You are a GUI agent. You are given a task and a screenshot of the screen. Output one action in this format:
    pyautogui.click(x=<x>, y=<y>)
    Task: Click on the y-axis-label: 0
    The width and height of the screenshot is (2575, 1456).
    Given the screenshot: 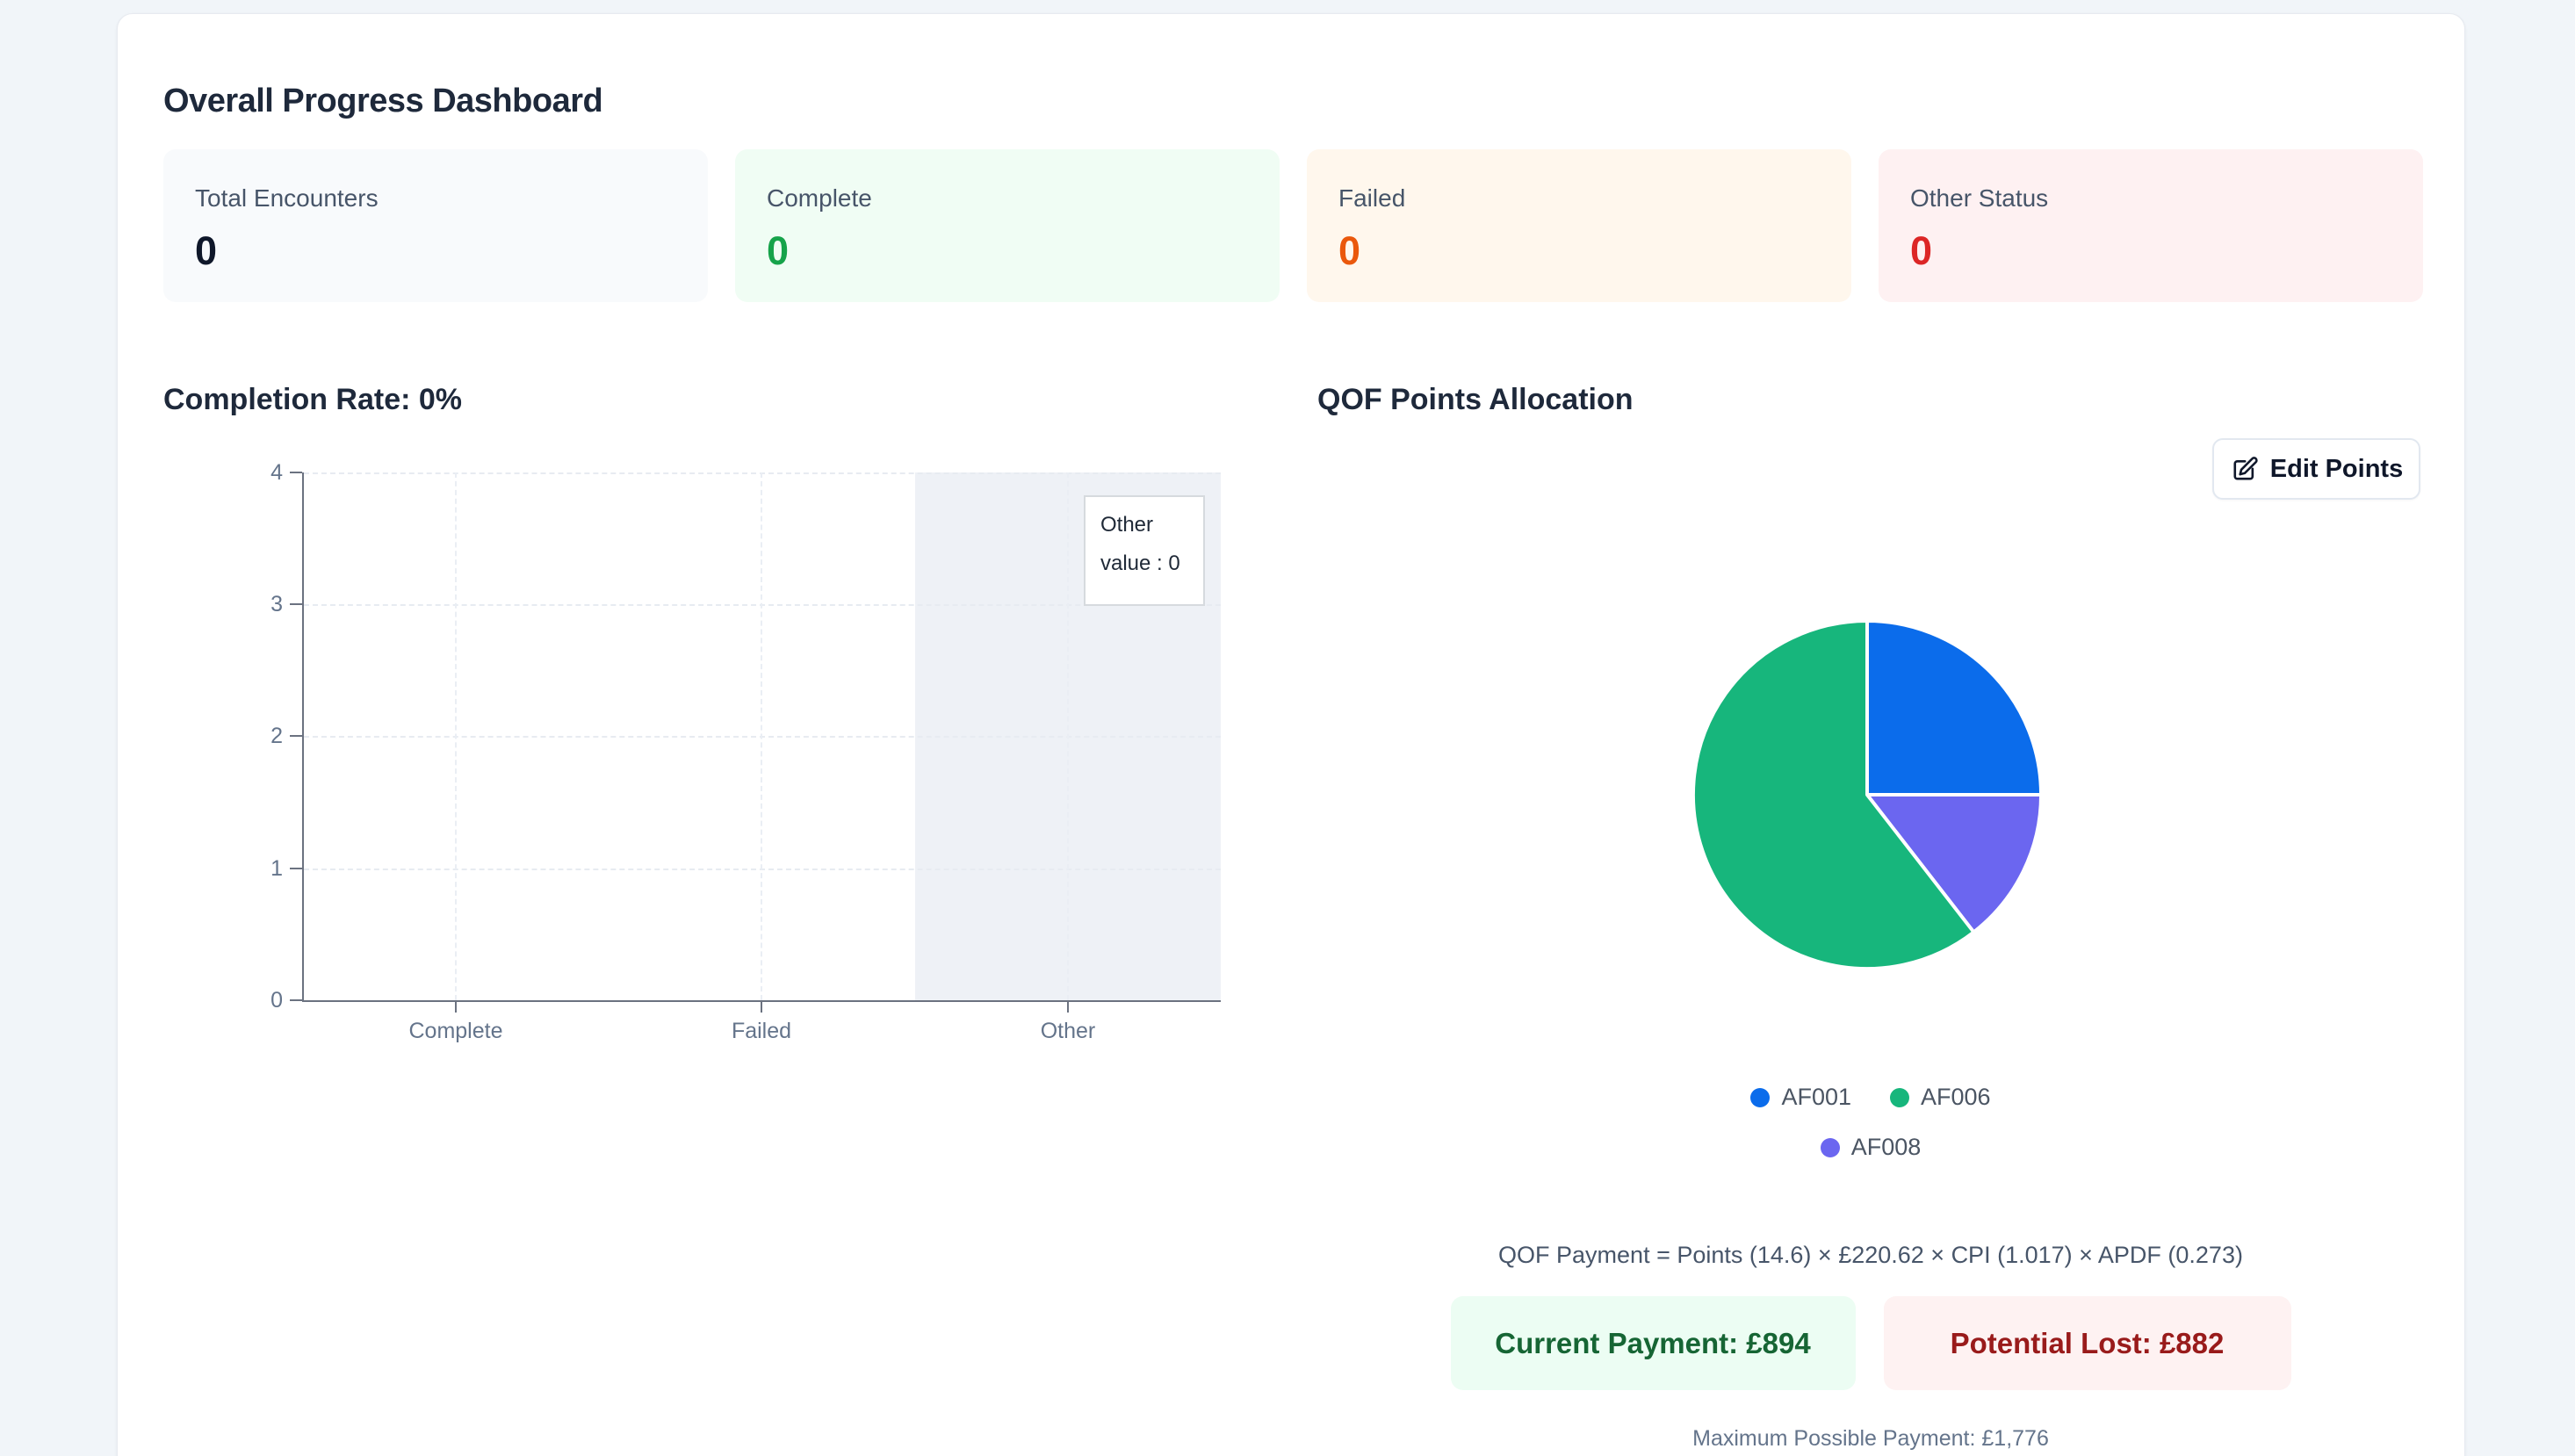 What is the action you would take?
    pyautogui.click(x=276, y=1000)
    